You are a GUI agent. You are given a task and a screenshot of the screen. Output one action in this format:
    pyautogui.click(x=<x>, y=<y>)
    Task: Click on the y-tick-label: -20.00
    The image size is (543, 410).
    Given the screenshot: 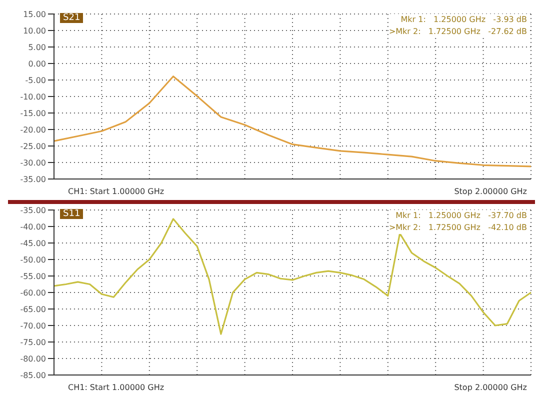 What is the action you would take?
    pyautogui.click(x=33, y=129)
    